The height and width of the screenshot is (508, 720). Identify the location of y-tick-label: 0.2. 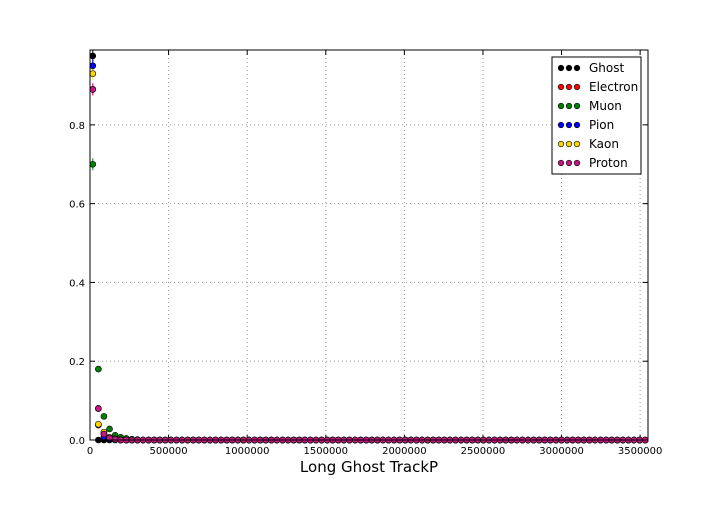
(77, 362).